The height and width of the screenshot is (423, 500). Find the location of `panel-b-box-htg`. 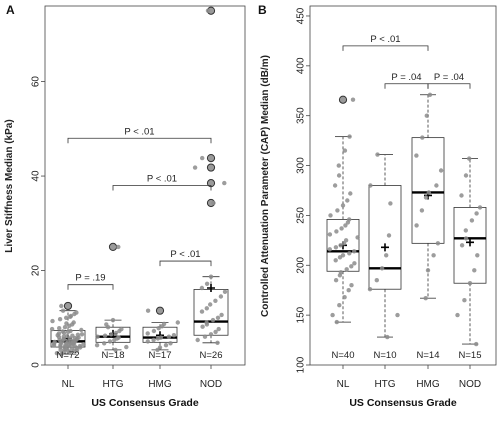

panel-b-box-htg is located at coordinates (385, 246).